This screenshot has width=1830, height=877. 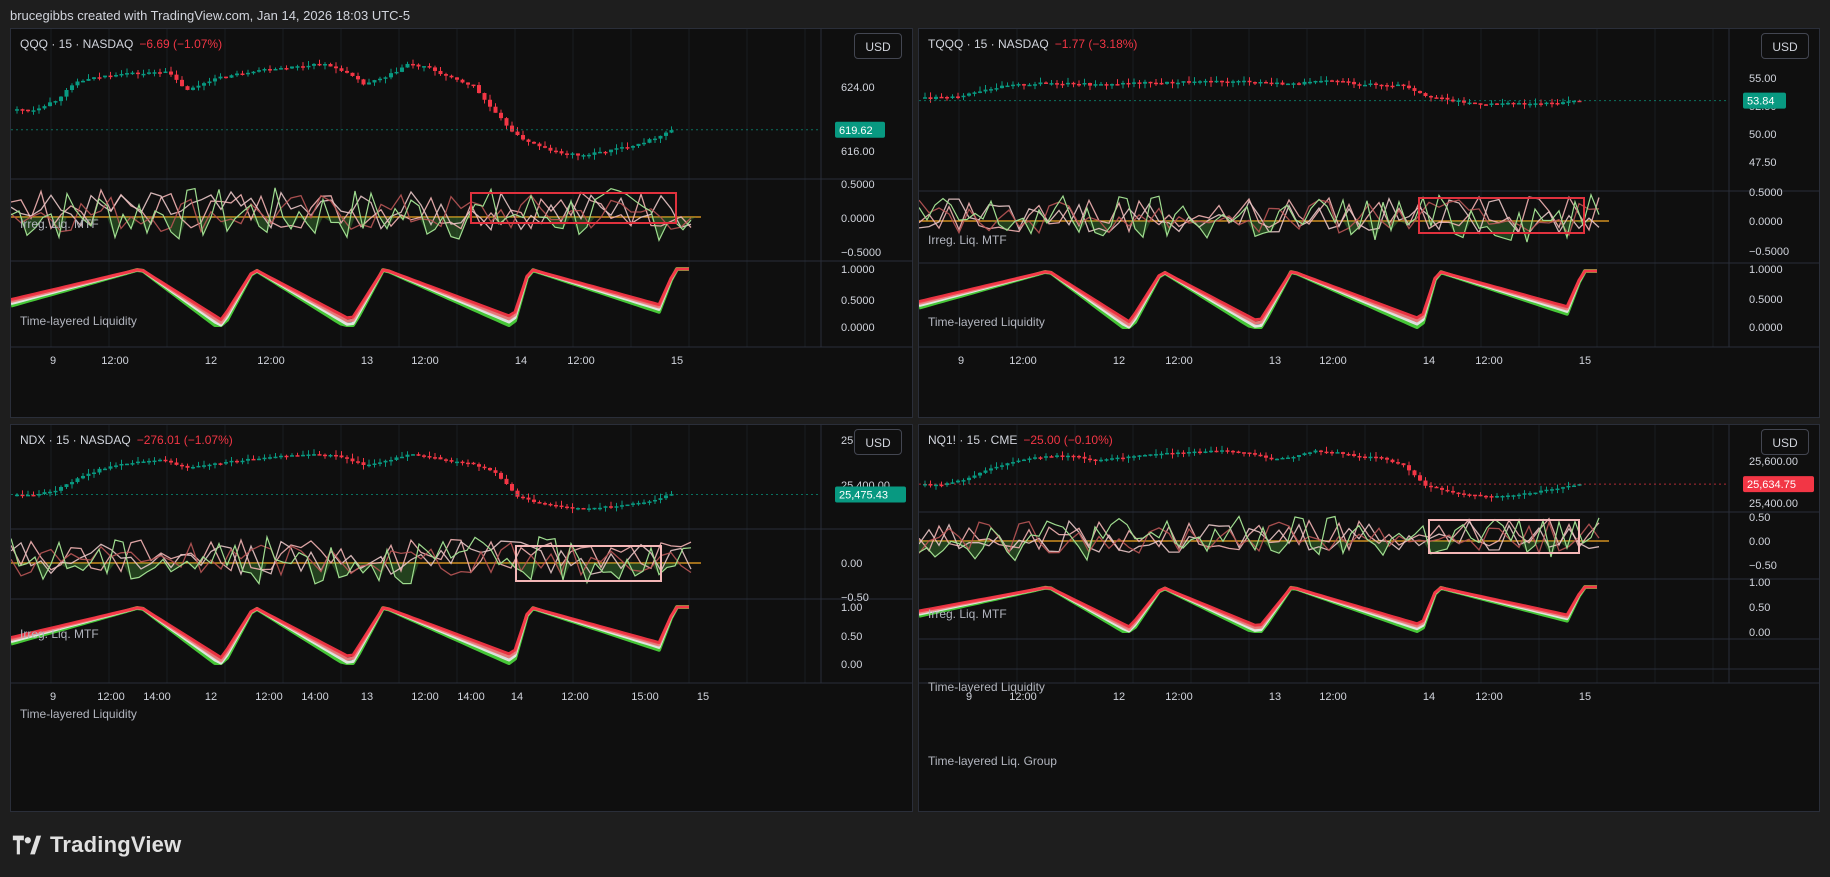 I want to click on layer-line, so click(x=1258, y=296).